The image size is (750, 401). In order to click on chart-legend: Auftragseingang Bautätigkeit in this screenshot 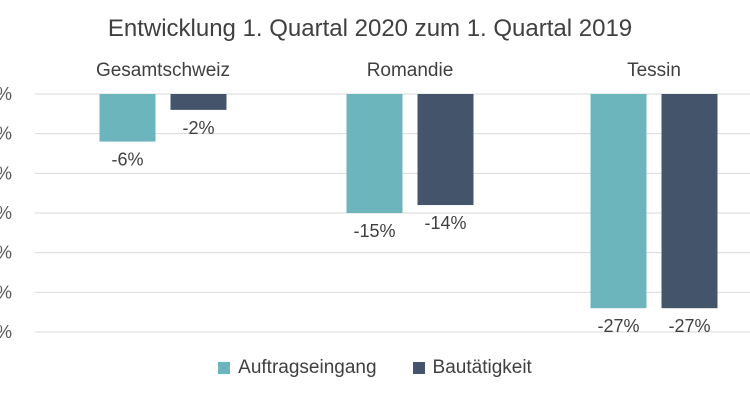, I will do `click(375, 368)`.